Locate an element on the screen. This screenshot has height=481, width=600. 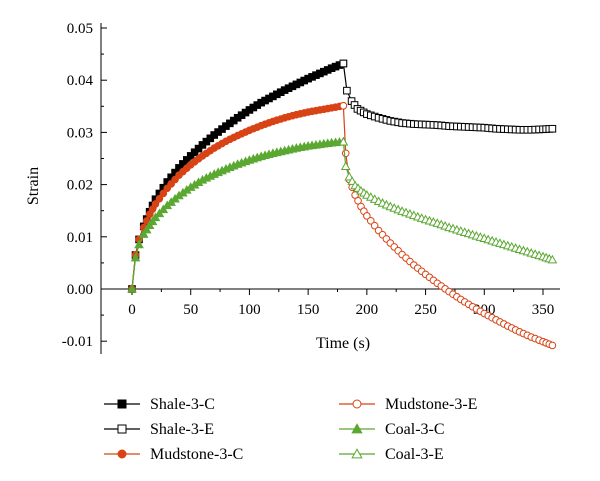
x-tick-label: 50 is located at coordinates (190, 310).